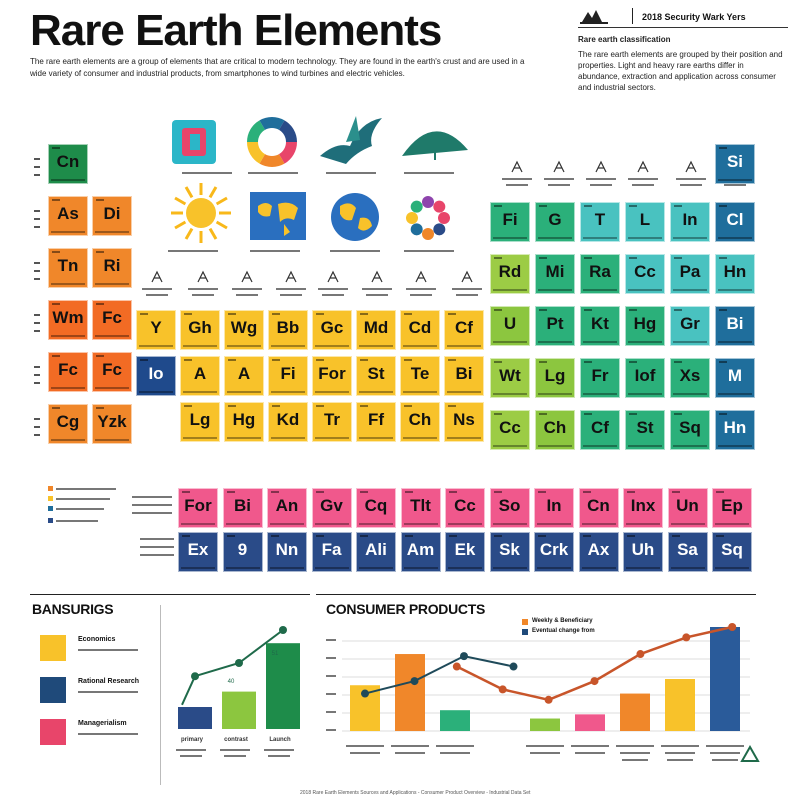  I want to click on element-cell: As, so click(68, 216).